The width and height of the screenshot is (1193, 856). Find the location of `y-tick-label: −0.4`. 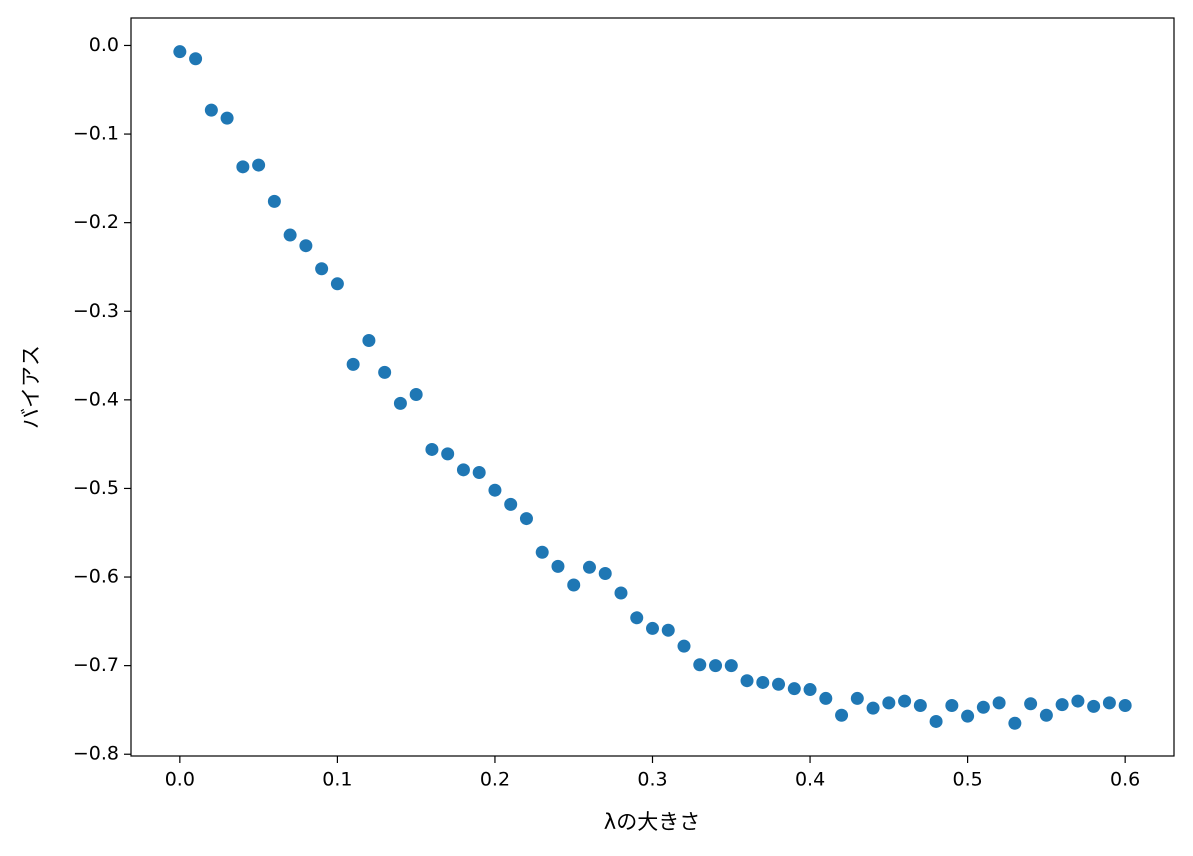

y-tick-label: −0.4 is located at coordinates (96, 399).